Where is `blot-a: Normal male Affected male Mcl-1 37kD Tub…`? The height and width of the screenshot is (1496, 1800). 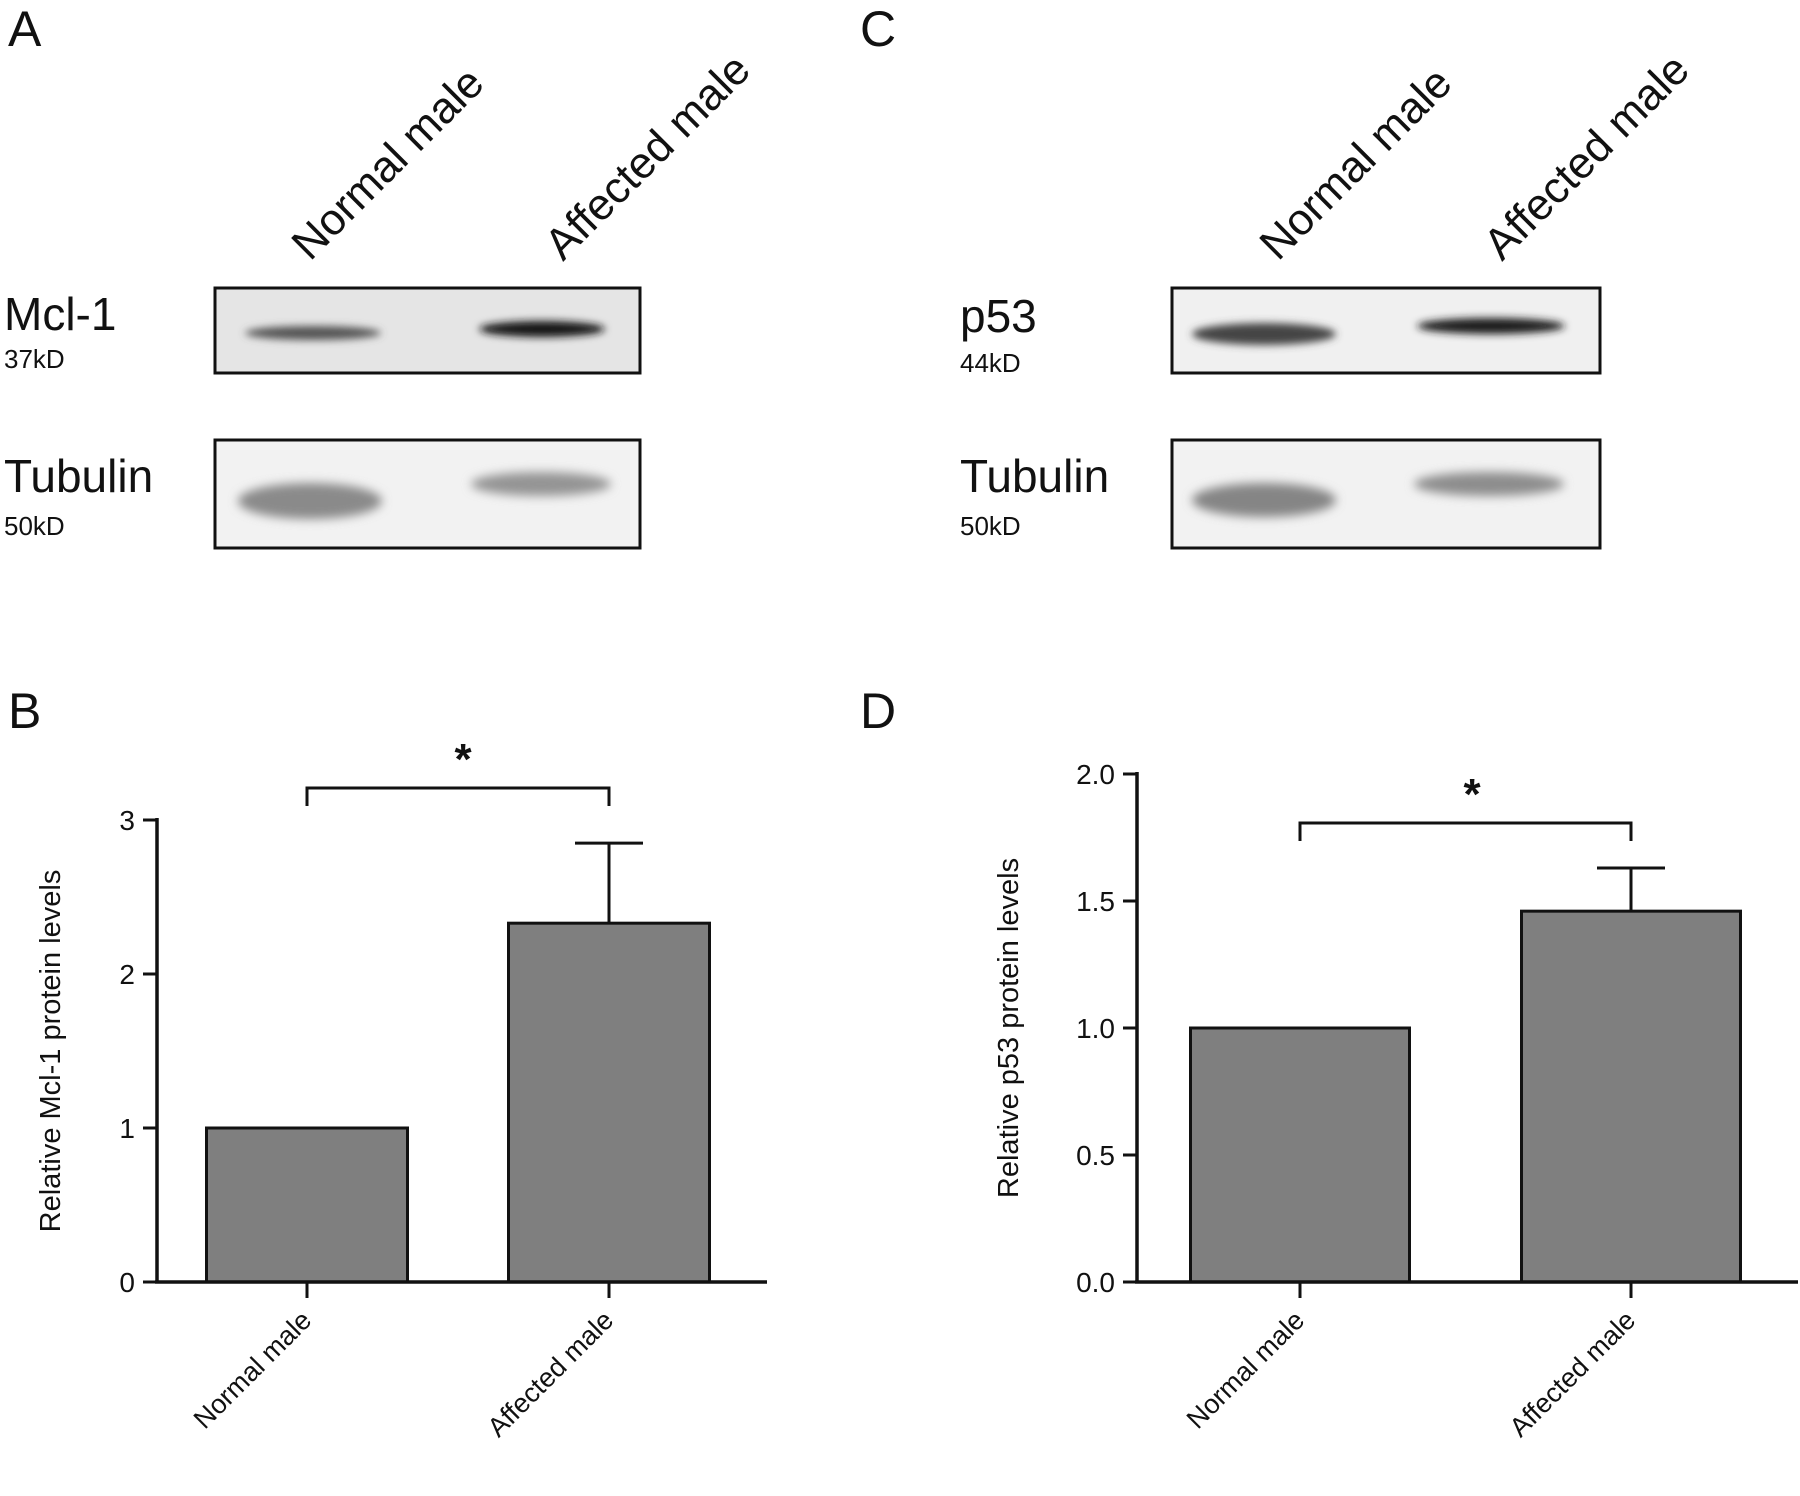
blot-a: Normal male Affected male Mcl-1 37kD Tub… is located at coordinates (382, 297).